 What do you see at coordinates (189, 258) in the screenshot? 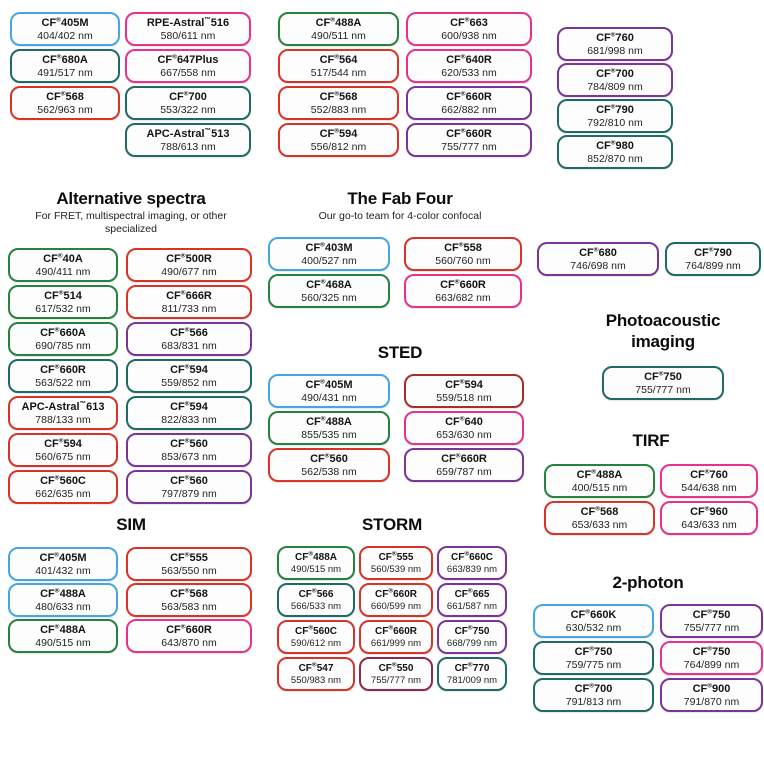
I see `dye-name: CF®500R` at bounding box center [189, 258].